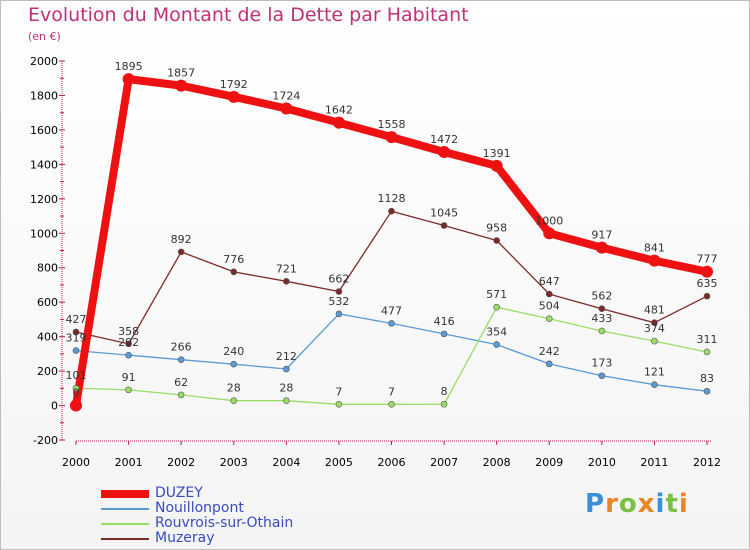 This screenshot has height=550, width=750. Describe the element at coordinates (44, 61) in the screenshot. I see `y-tick-label: 2000` at that location.